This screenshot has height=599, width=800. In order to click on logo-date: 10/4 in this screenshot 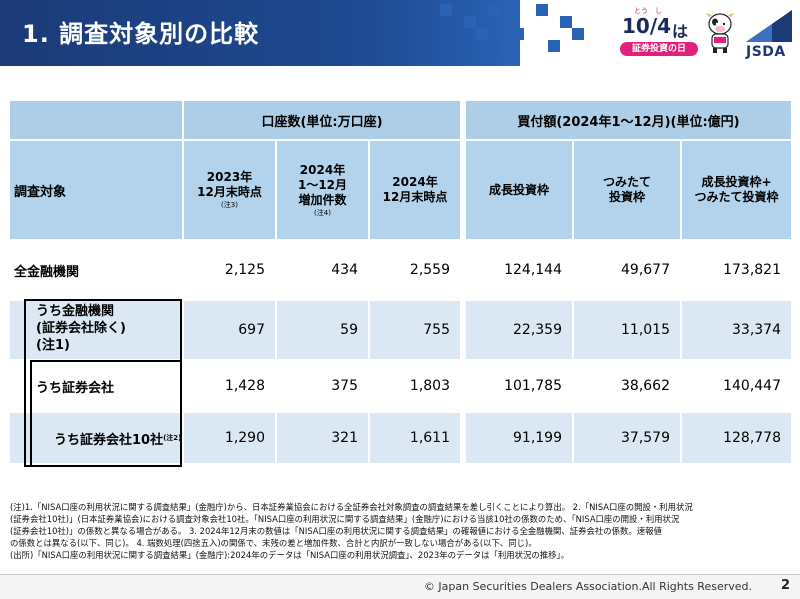, I will do `click(647, 26)`.